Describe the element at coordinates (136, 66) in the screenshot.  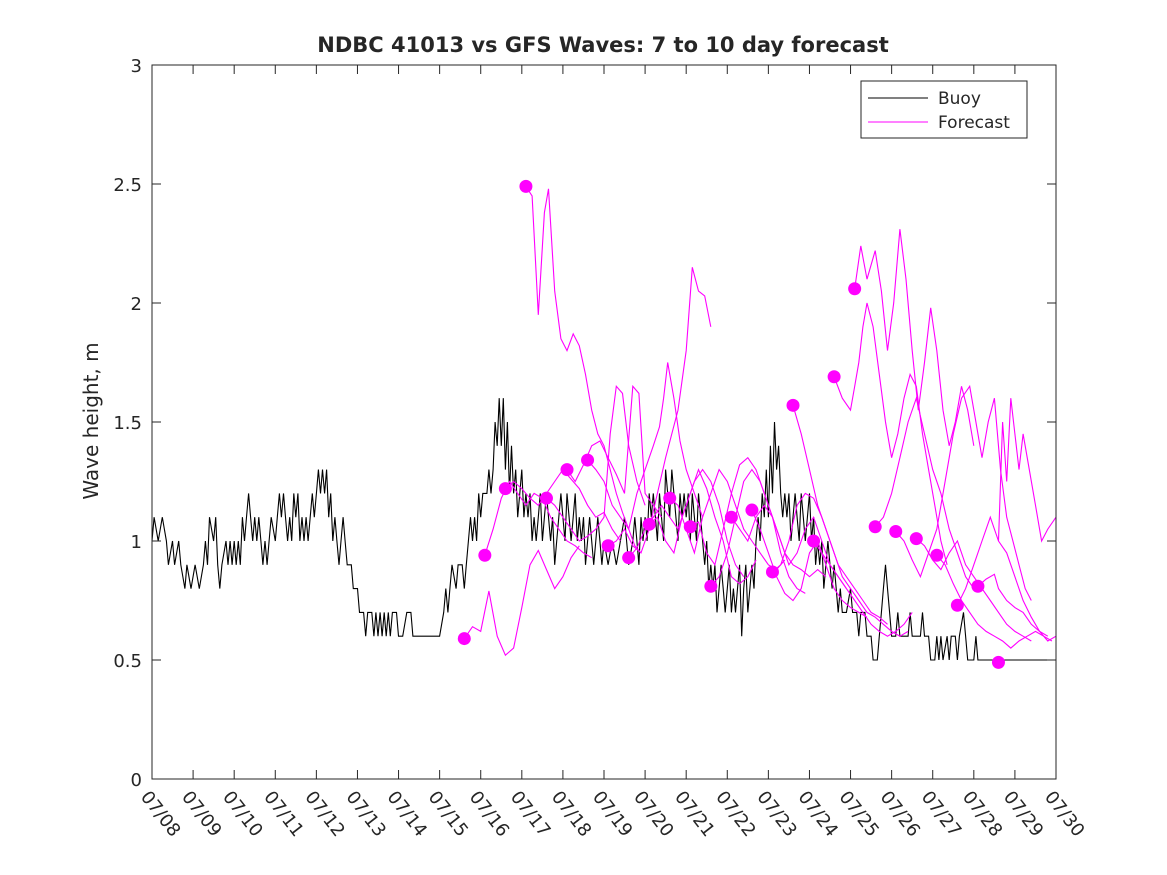
I see `y-tick-label: 3` at that location.